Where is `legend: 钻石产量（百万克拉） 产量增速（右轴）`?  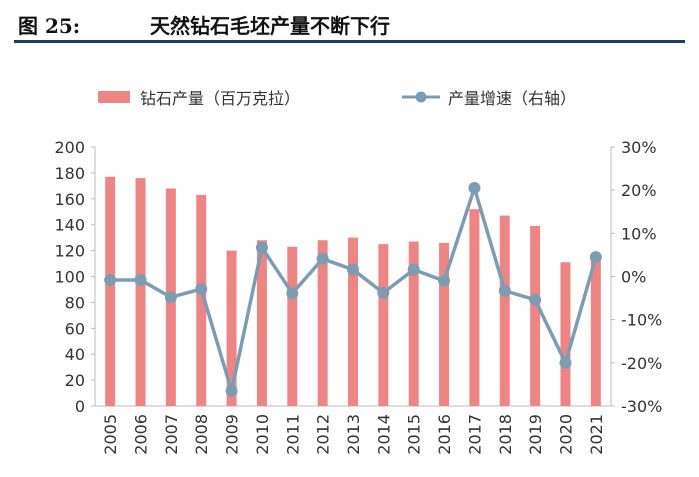 legend: 钻石产量（百万克拉） 产量增速（右轴） is located at coordinates (337, 98).